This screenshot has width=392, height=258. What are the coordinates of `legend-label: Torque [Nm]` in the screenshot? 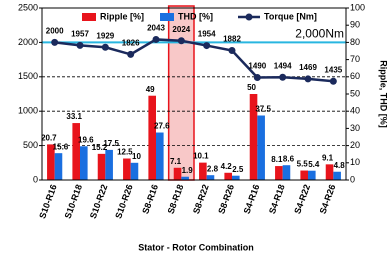 It's located at (290, 16).